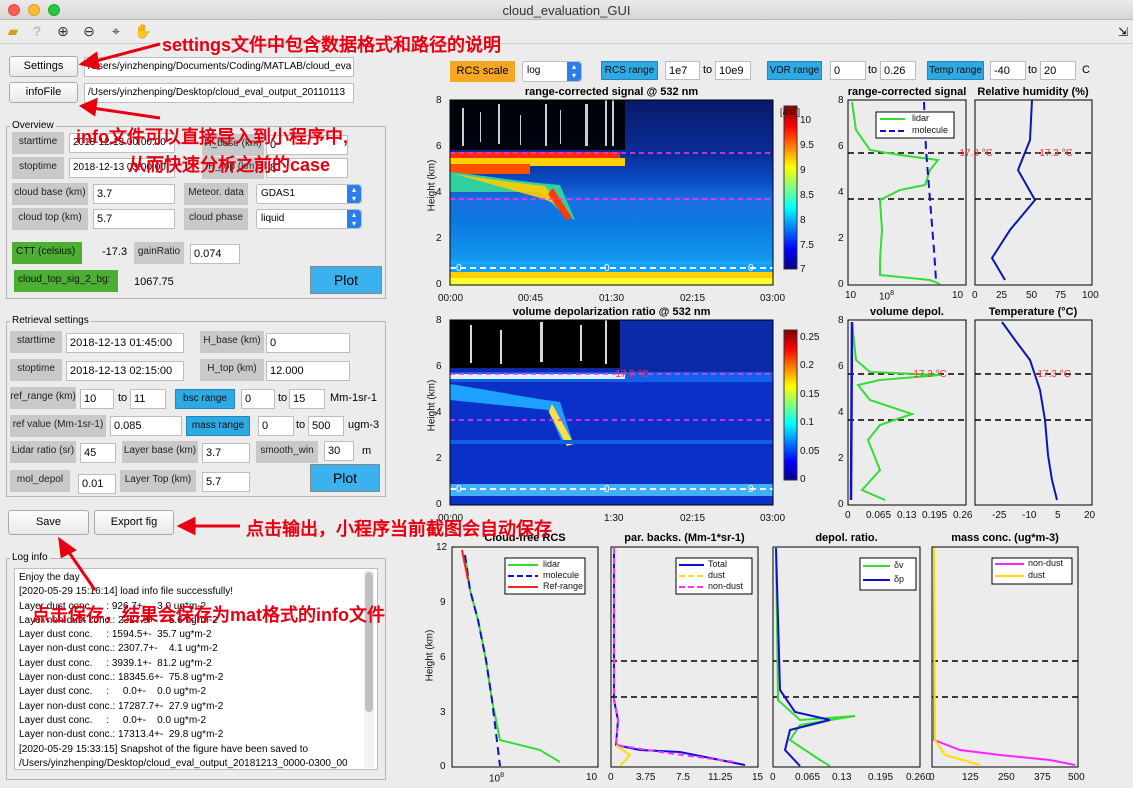 The image size is (1133, 788). What do you see at coordinates (807, 422) in the screenshot?
I see `vdr-cbar-tick: 0.1` at bounding box center [807, 422].